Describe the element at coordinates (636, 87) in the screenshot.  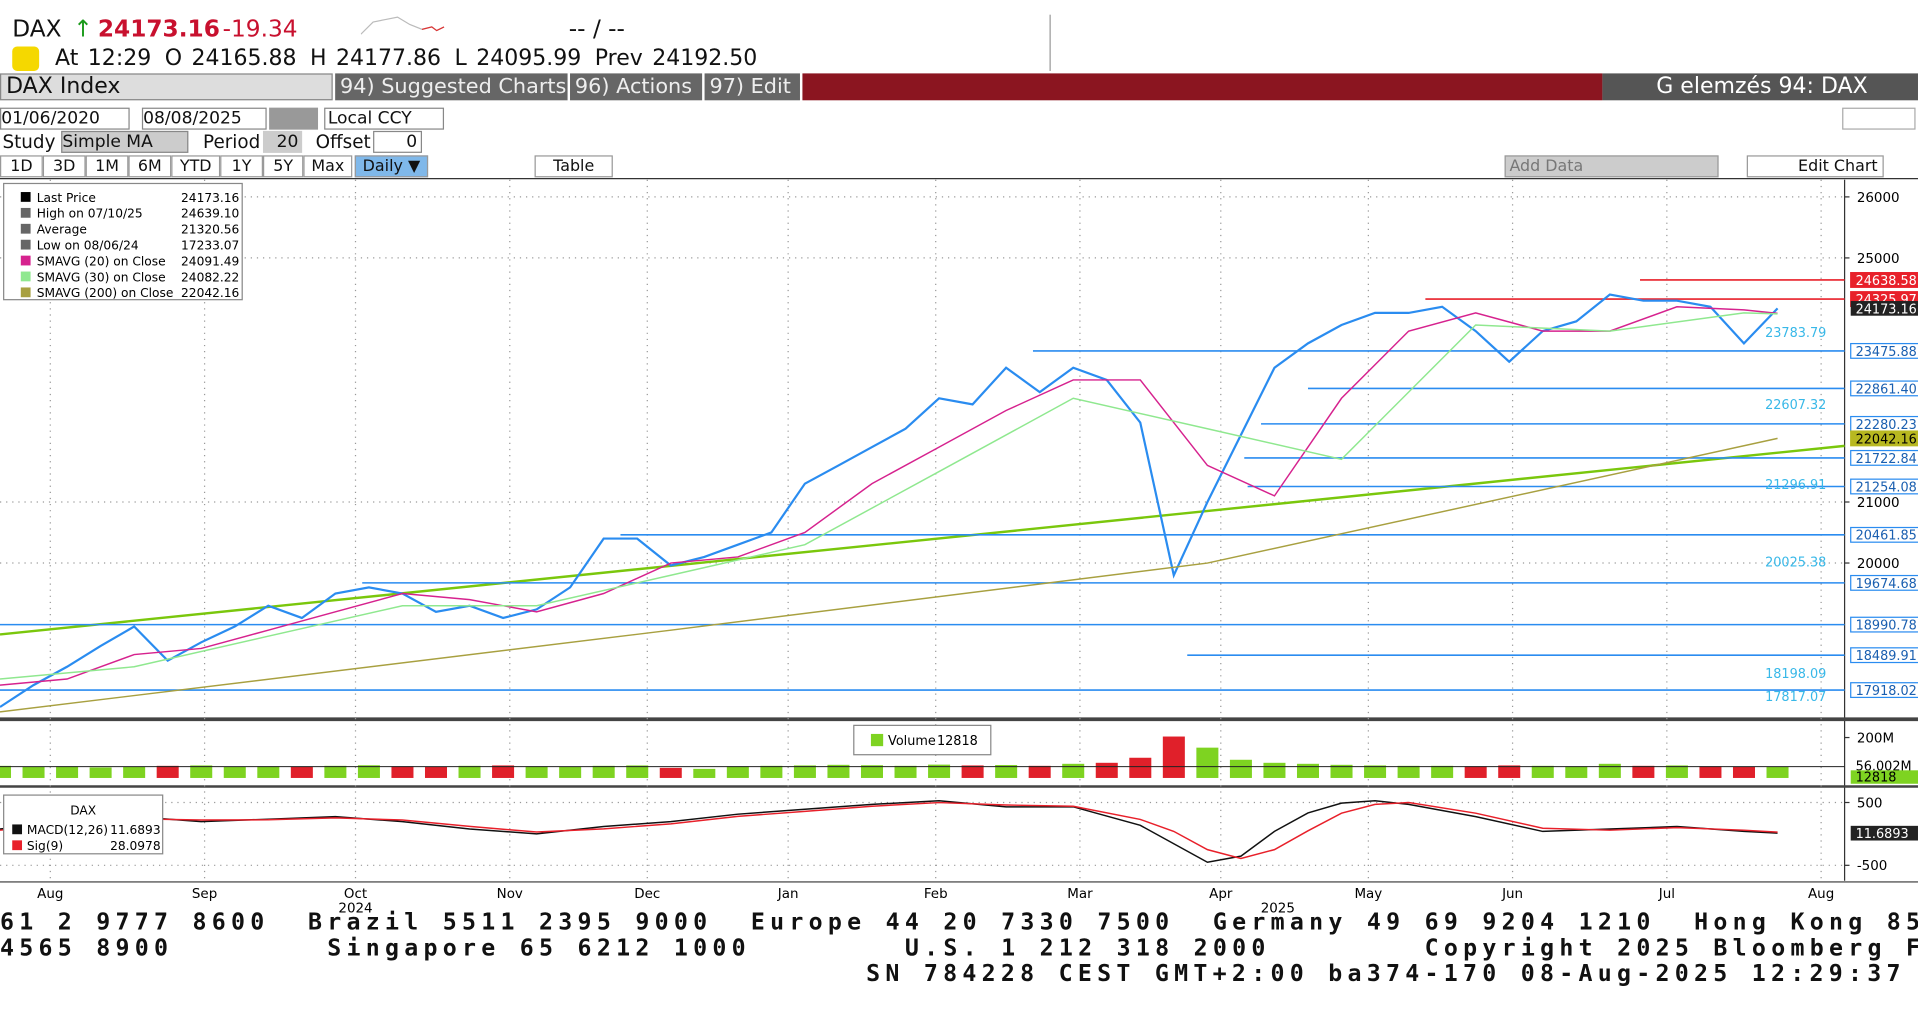
I see `menu: 96) Actions` at that location.